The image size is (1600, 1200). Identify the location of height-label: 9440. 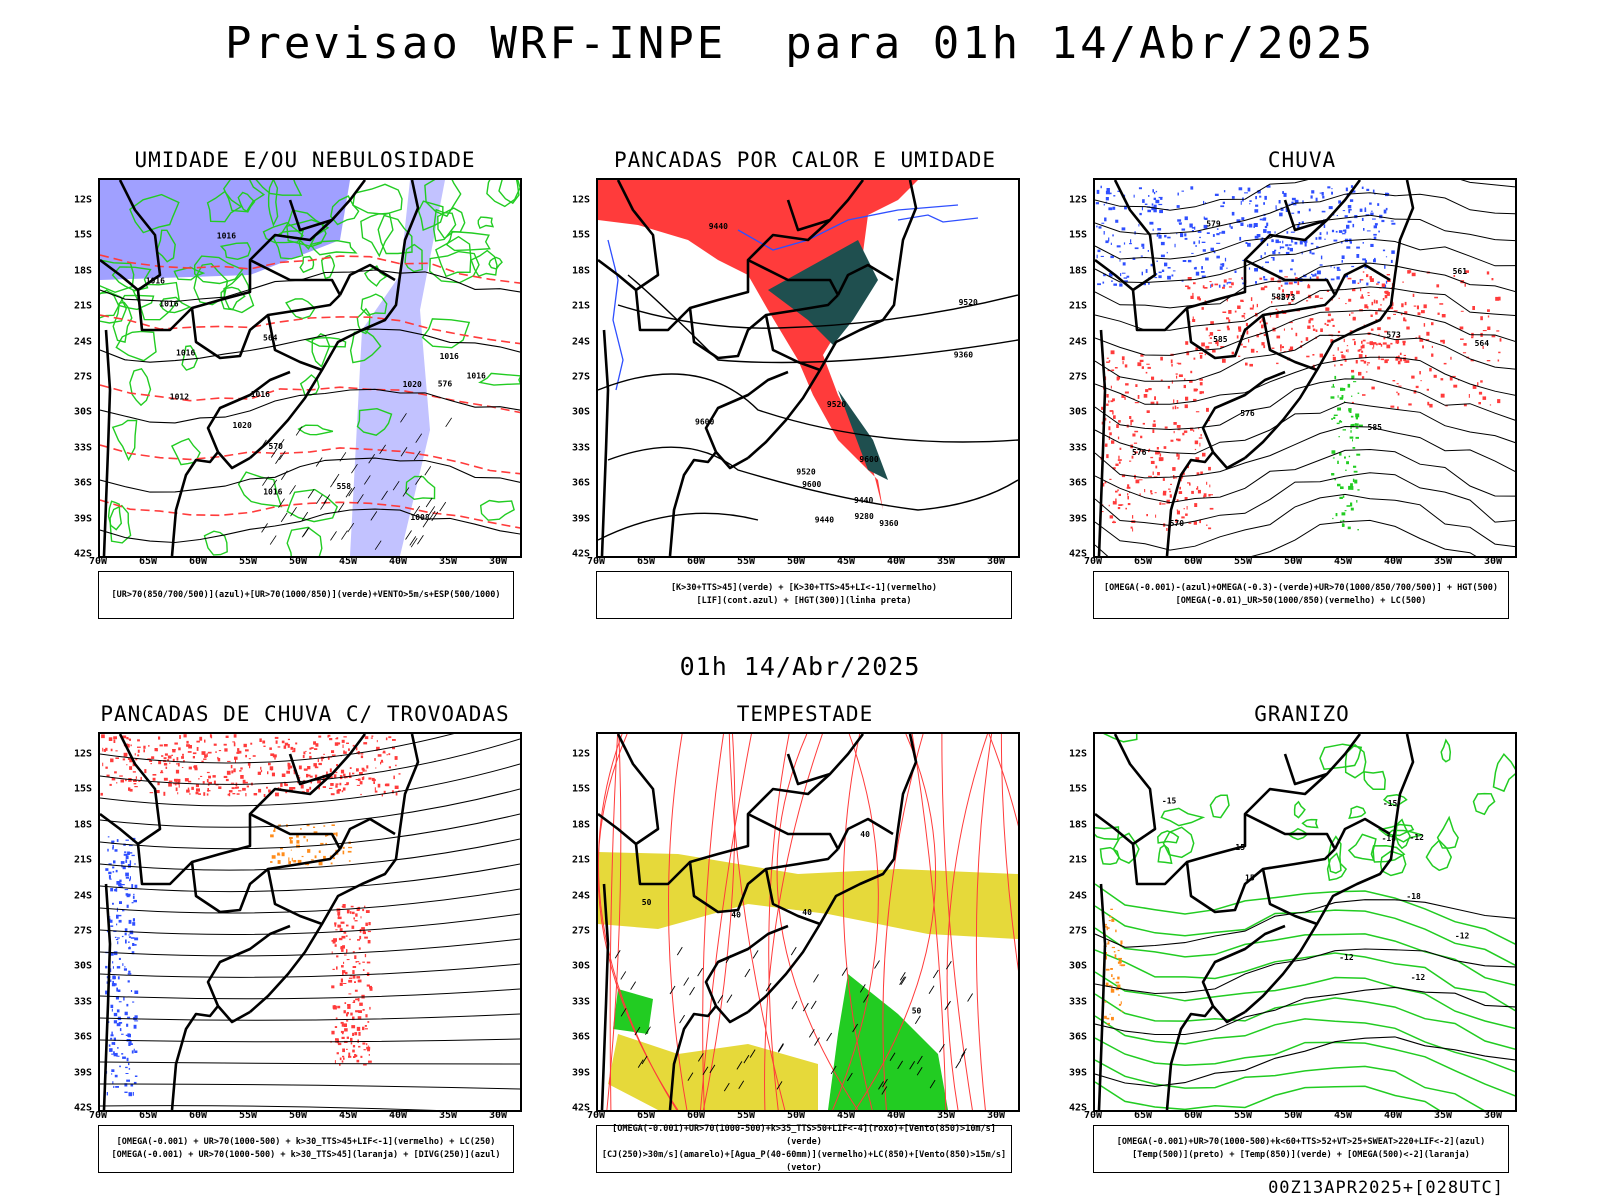
(718, 226).